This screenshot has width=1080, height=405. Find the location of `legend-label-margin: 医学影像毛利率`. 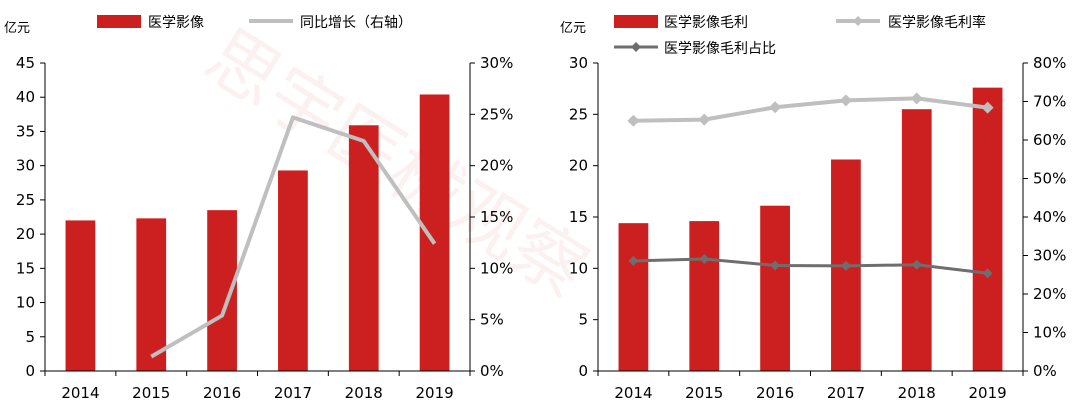

legend-label-margin: 医学影像毛利率 is located at coordinates (937, 22).